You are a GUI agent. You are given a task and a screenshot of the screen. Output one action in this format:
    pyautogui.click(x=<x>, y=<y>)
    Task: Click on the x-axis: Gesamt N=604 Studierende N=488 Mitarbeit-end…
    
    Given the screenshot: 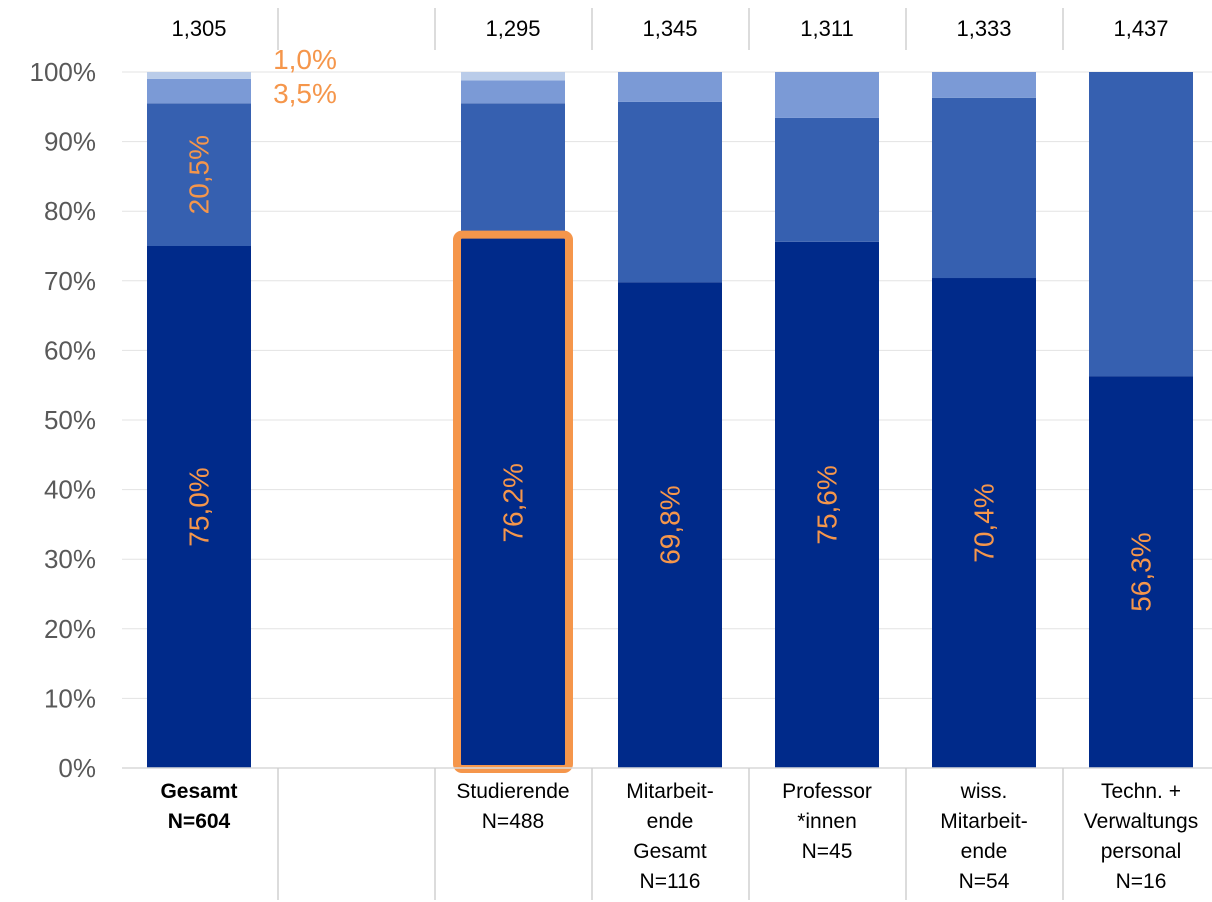 What is the action you would take?
    pyautogui.click(x=667, y=833)
    